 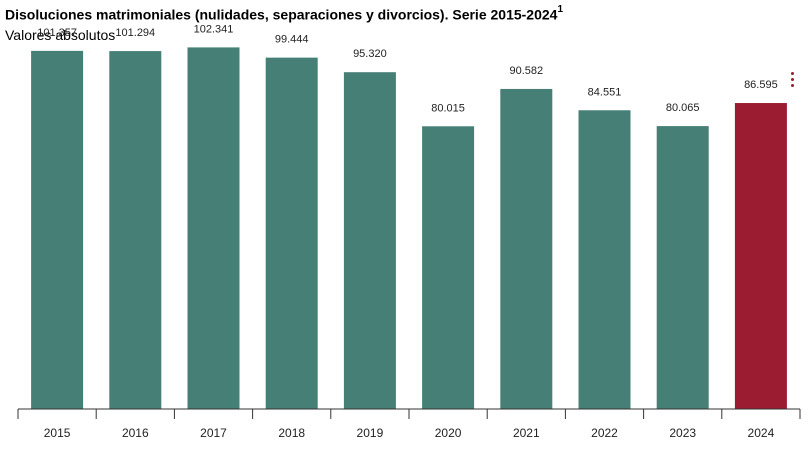 I want to click on bar-2023, so click(x=682, y=267).